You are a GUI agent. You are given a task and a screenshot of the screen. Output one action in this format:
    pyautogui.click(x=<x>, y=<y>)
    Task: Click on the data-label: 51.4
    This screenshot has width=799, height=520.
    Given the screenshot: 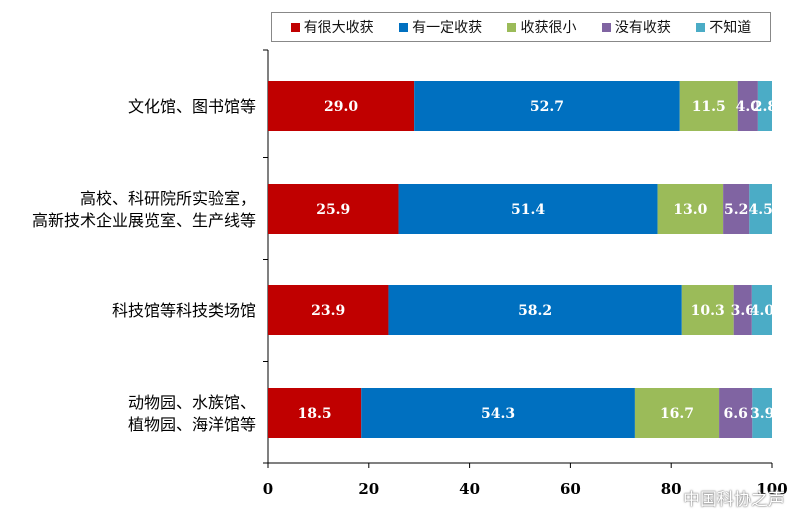 What is the action you would take?
    pyautogui.click(x=528, y=210)
    